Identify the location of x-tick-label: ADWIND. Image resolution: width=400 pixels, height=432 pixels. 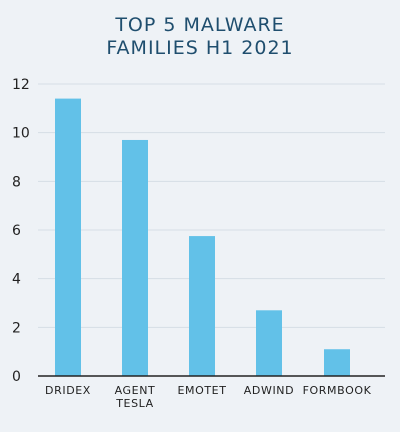
(269, 390).